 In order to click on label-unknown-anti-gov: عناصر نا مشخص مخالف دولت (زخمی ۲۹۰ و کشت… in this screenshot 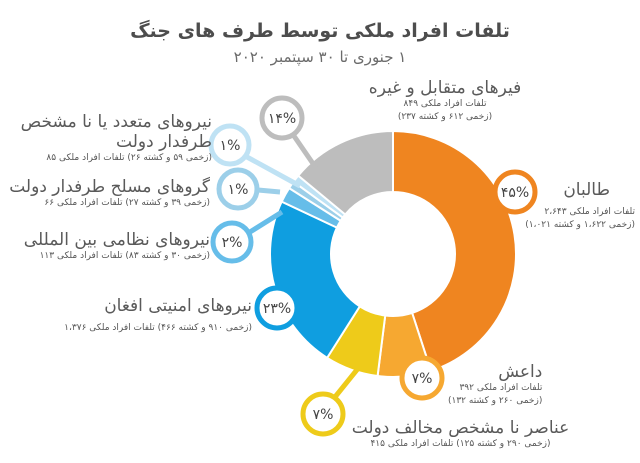, I will do `click(460, 434)`.